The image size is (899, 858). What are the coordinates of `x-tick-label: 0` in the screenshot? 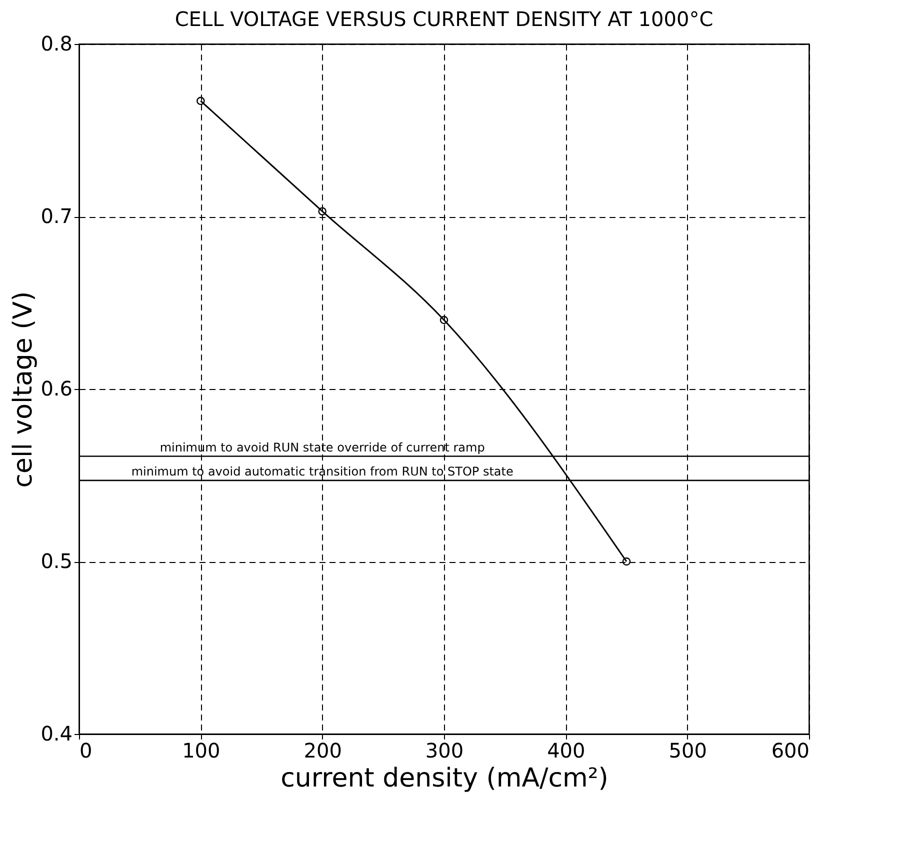 It's located at (86, 750).